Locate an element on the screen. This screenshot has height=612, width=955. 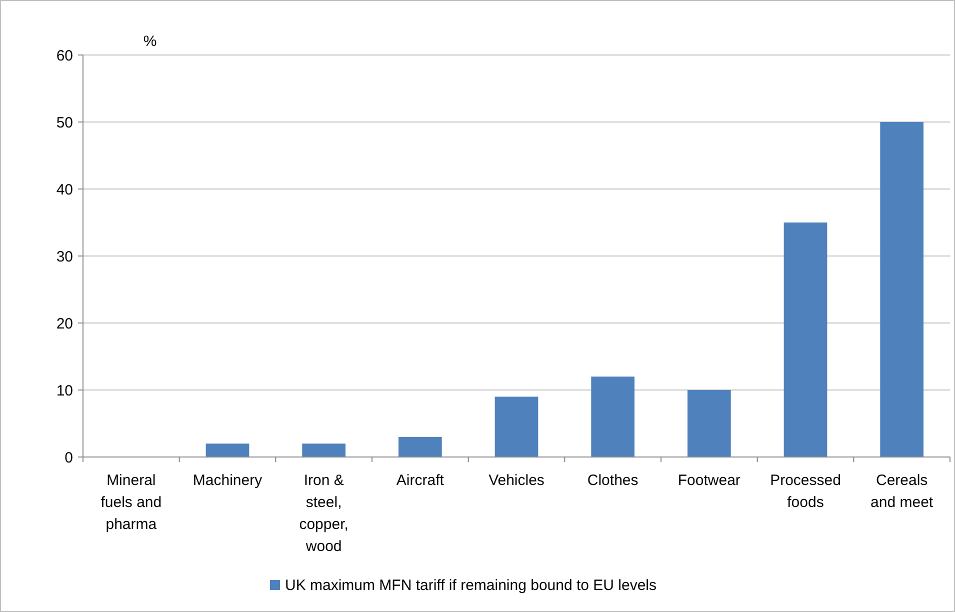
x-tick-label: Machinery is located at coordinates (227, 480).